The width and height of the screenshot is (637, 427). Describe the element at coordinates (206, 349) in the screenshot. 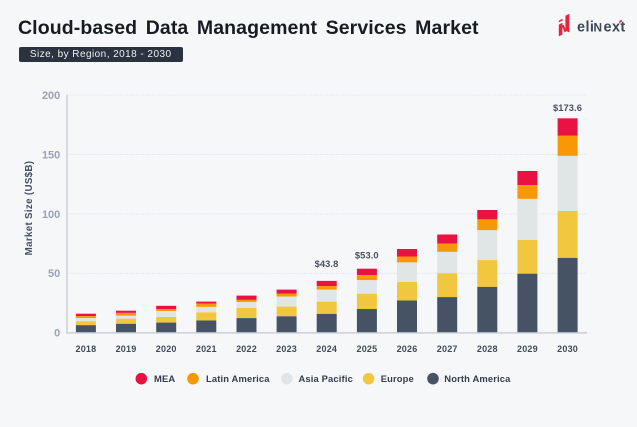

I see `svg-text: 2021` at that location.